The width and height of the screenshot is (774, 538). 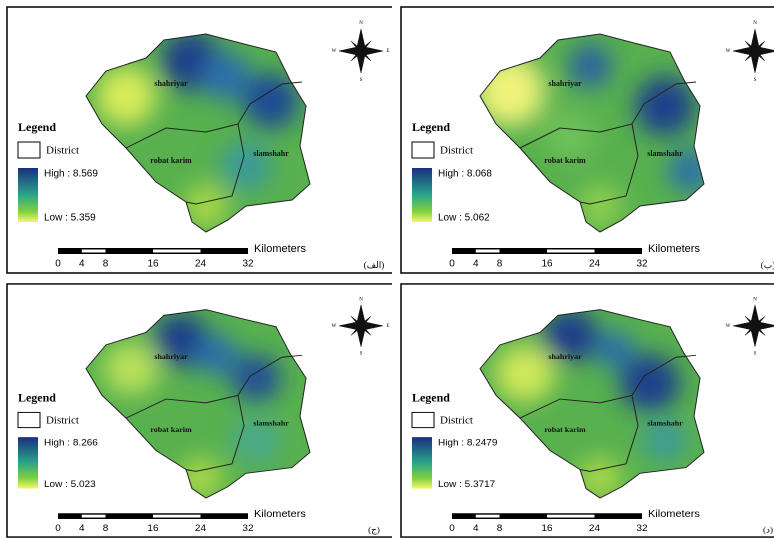 I want to click on legend-high: High : 8.2479, so click(x=467, y=443).